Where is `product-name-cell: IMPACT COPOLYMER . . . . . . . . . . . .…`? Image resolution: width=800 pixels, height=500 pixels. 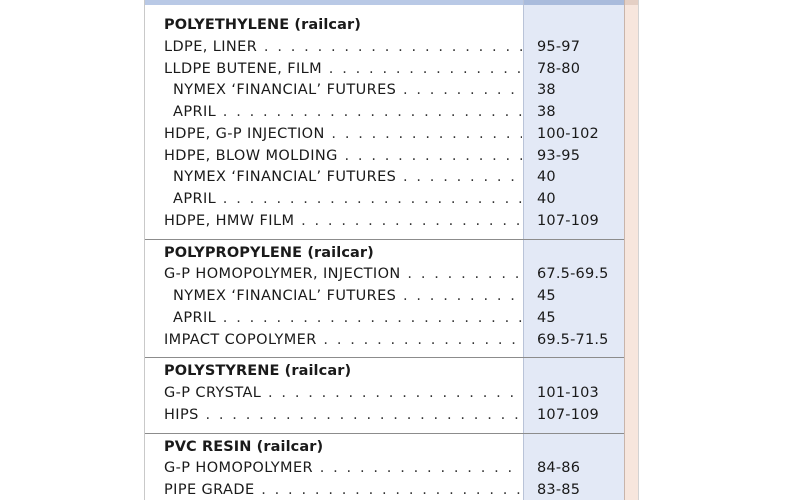 product-name-cell: IMPACT COPOLYMER . . . . . . . . . . . .… is located at coordinates (343, 341).